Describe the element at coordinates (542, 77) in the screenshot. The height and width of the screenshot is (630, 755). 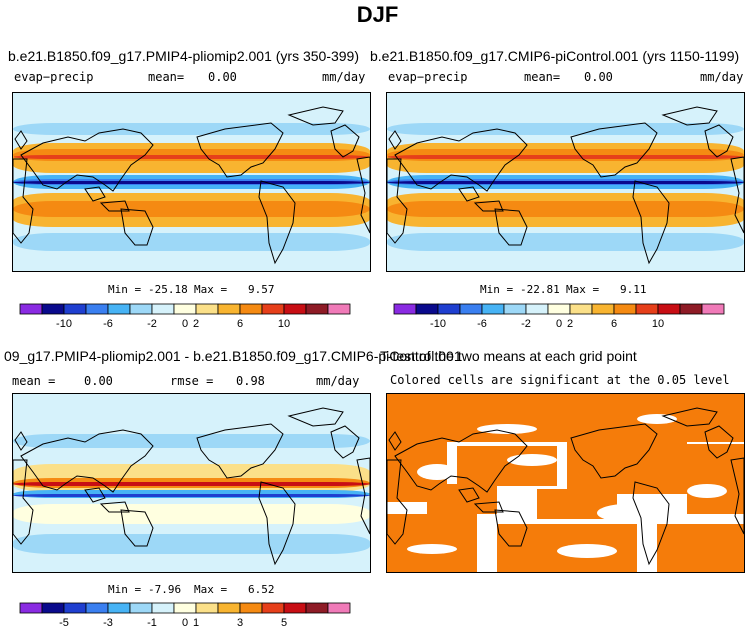
I see `panel-2-mean-label: mean=` at that location.